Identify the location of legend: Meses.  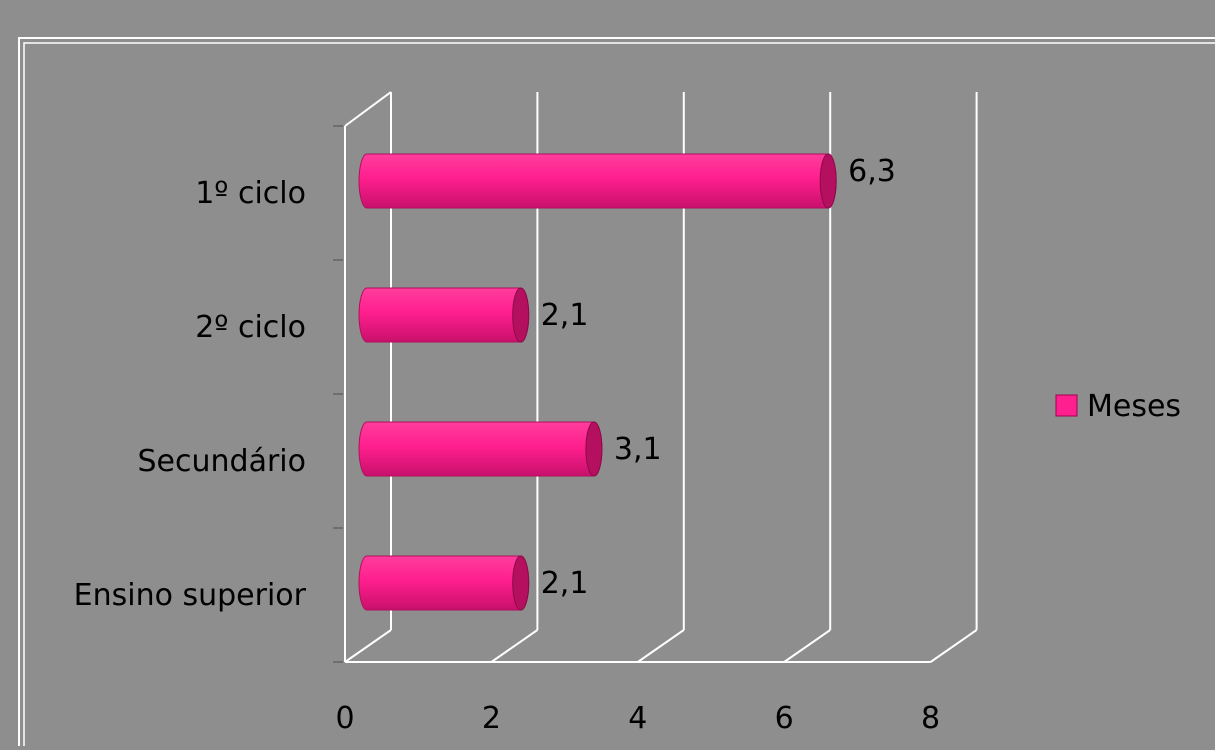
(1118, 406).